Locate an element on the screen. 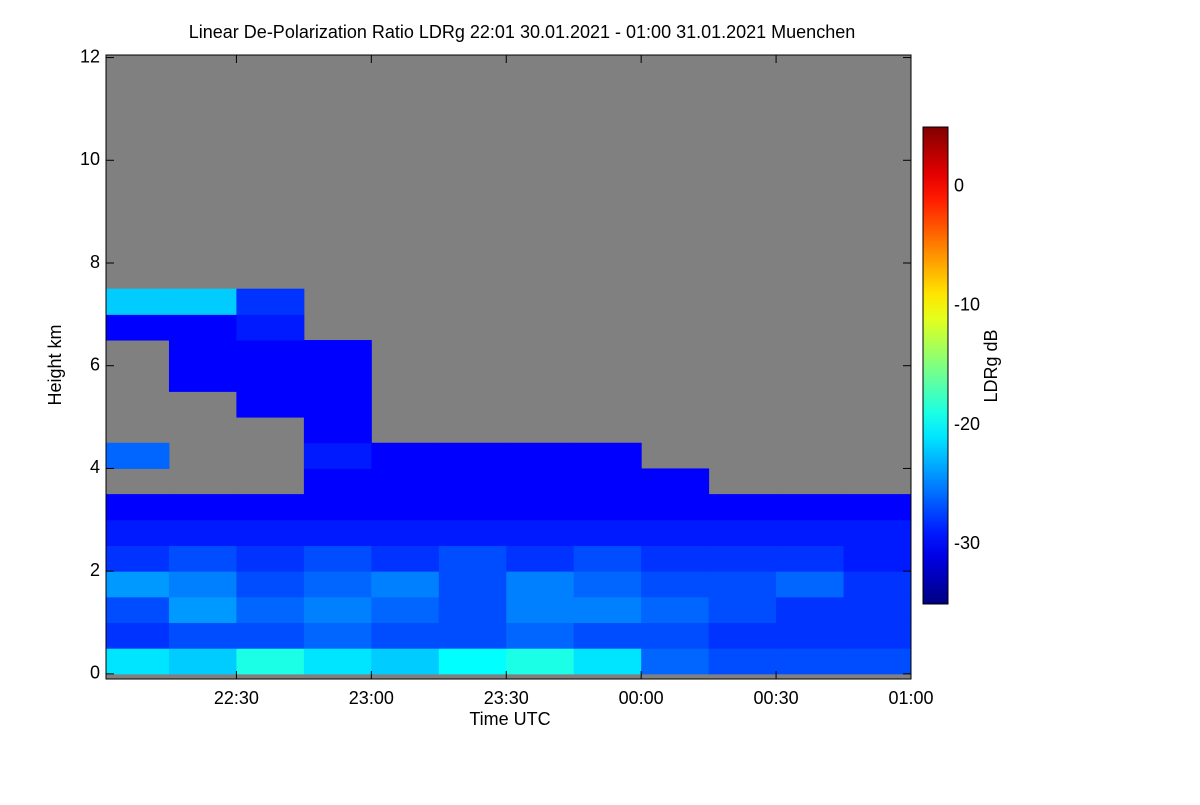 The image size is (1200, 805). colorbar is located at coordinates (935, 365).